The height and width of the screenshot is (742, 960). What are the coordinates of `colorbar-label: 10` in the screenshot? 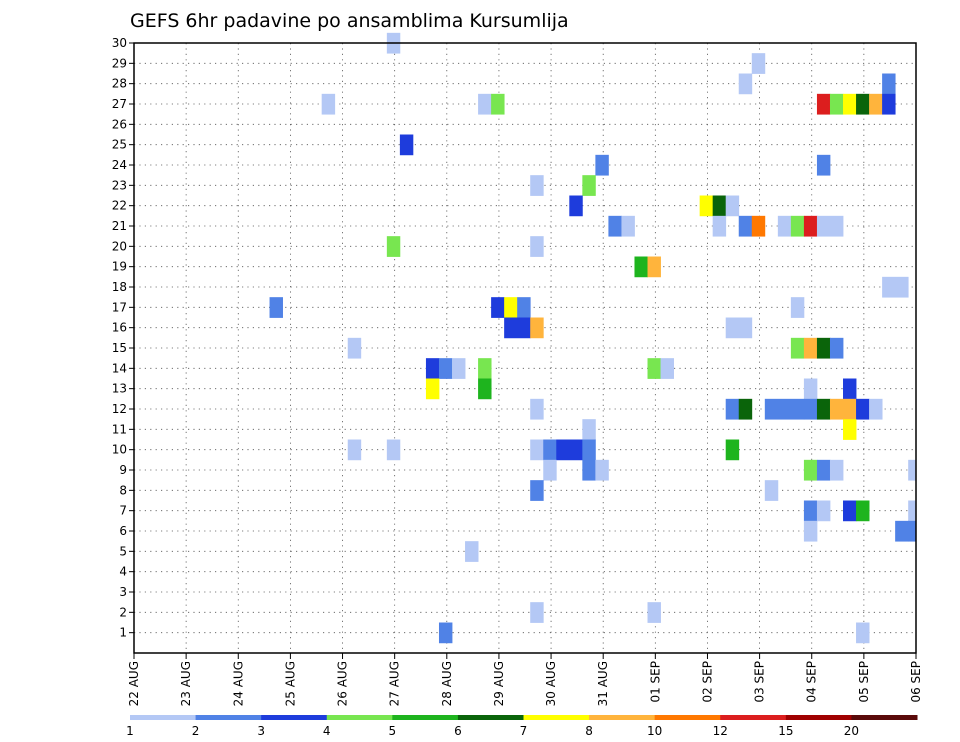 It's located at (654, 731).